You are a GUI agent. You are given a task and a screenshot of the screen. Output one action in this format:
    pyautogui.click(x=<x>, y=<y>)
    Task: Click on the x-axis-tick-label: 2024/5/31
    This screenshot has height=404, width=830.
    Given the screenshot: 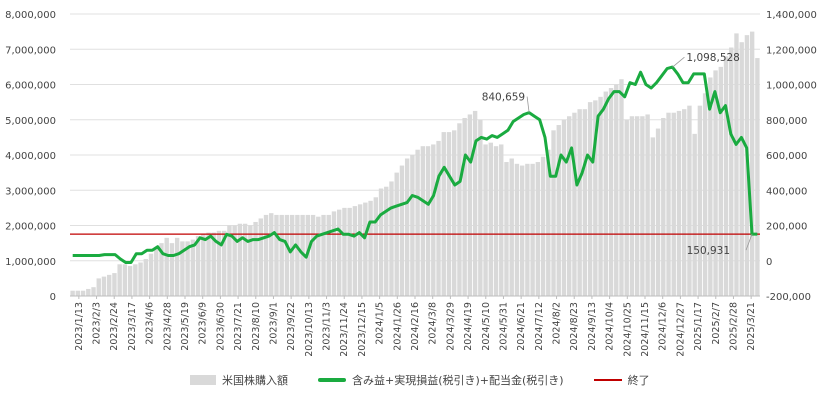 What is the action you would take?
    pyautogui.click(x=503, y=326)
    